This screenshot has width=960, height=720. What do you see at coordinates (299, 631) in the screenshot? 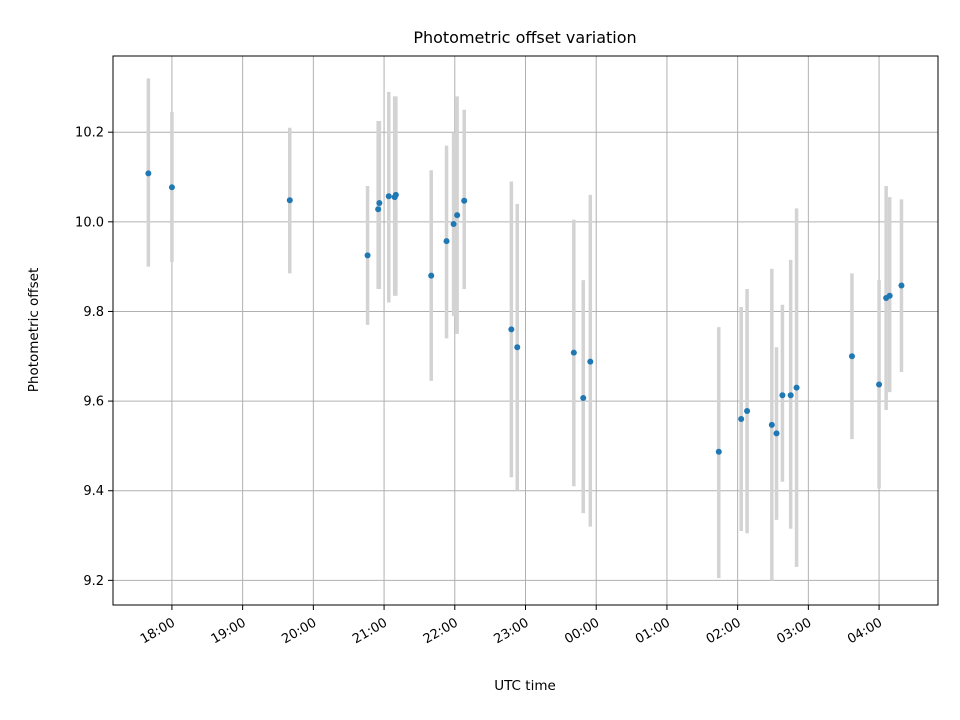
I see `x-tick-label: 20:00` at bounding box center [299, 631].